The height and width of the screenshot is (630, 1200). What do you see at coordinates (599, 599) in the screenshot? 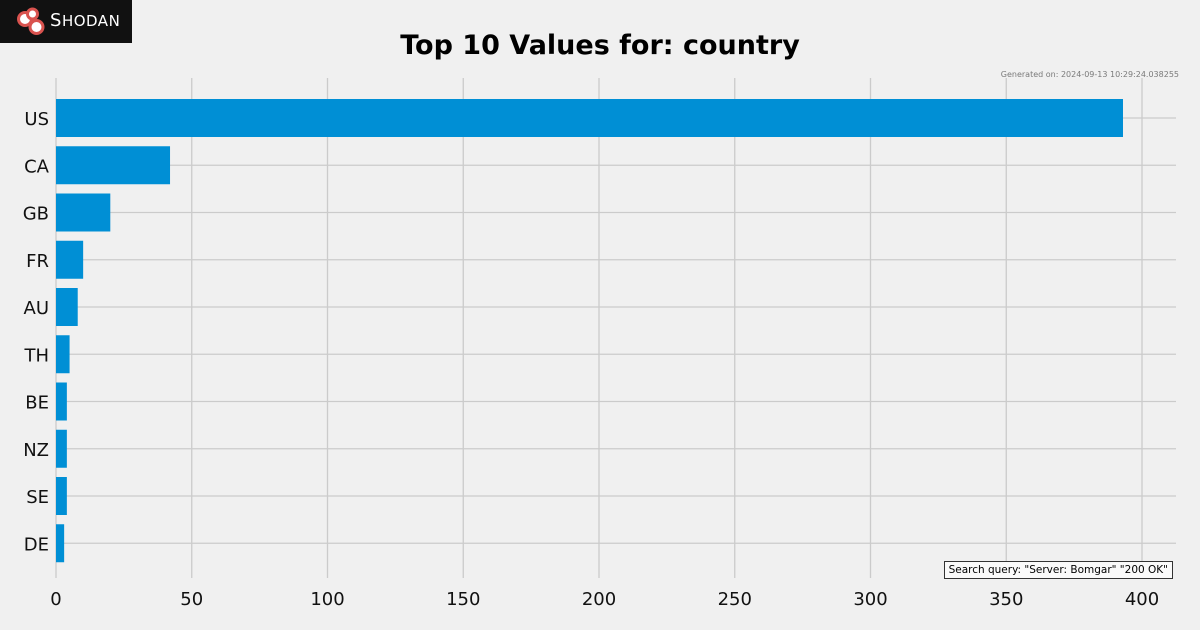
I see `x-tick-label: 200` at bounding box center [599, 599].